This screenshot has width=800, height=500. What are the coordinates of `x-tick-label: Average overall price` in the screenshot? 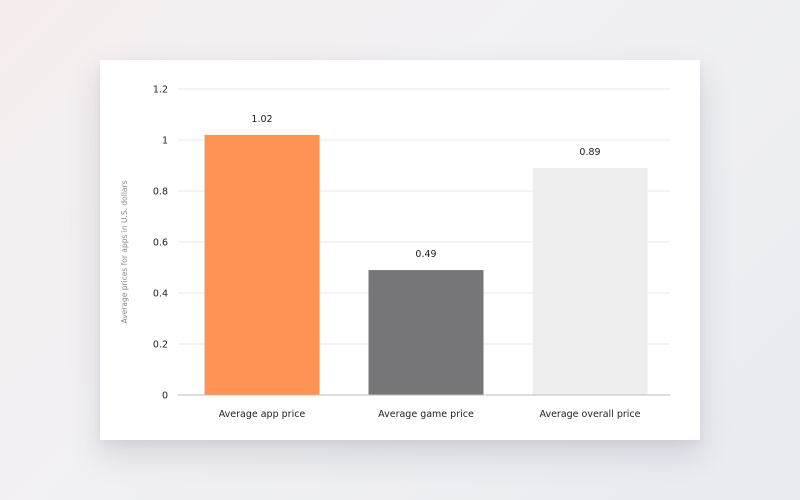 It's located at (590, 414).